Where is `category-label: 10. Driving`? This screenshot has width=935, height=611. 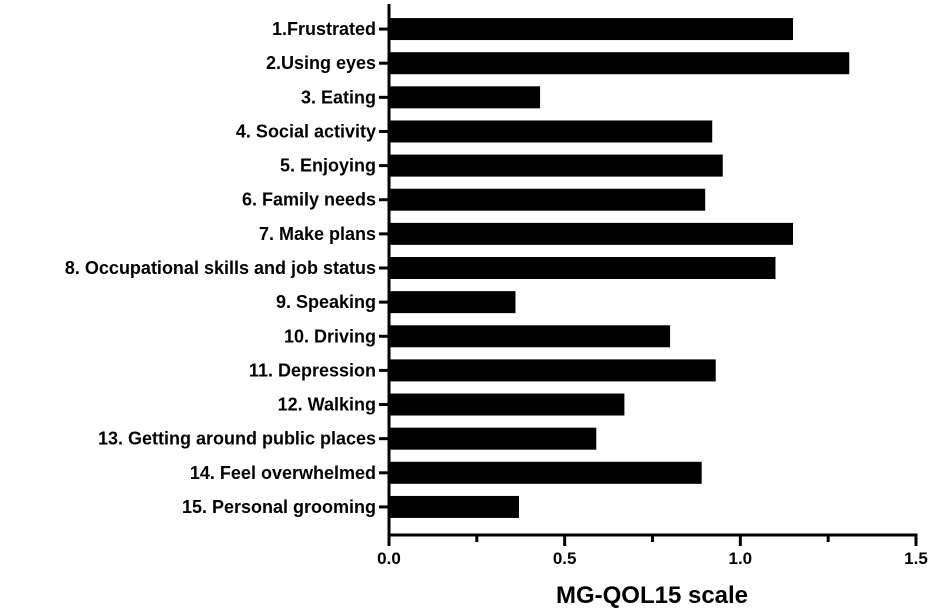
category-label: 10. Driving is located at coordinates (330, 336).